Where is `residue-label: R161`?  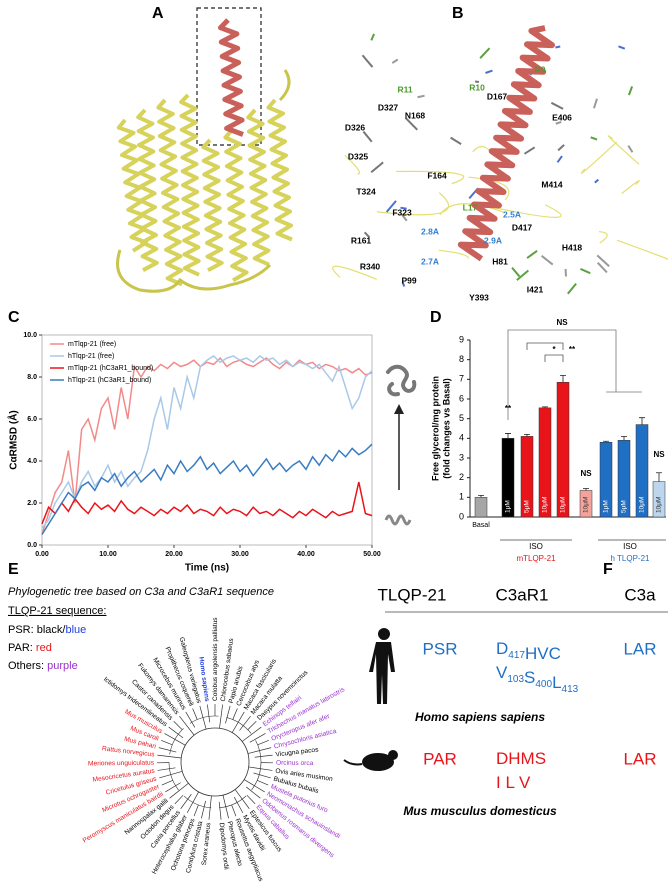 residue-label: R161 is located at coordinates (361, 240).